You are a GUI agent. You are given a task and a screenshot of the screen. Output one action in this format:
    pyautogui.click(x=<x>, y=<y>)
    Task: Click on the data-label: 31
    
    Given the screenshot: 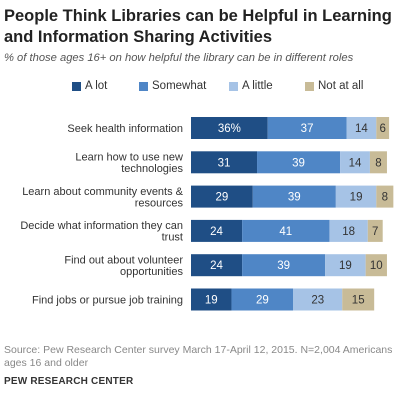 What is the action you would take?
    pyautogui.click(x=224, y=163)
    